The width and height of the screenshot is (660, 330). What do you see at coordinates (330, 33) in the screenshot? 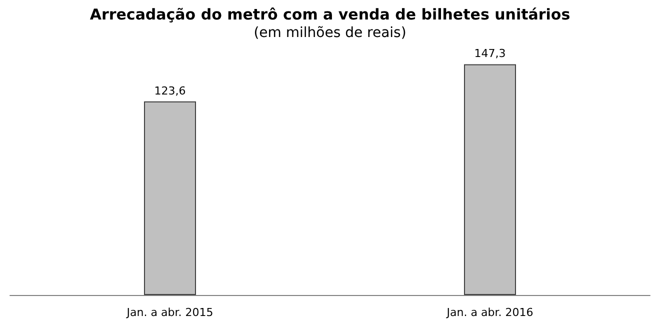
I see `chart-subtitle: (em milhões de reais)` at bounding box center [330, 33].